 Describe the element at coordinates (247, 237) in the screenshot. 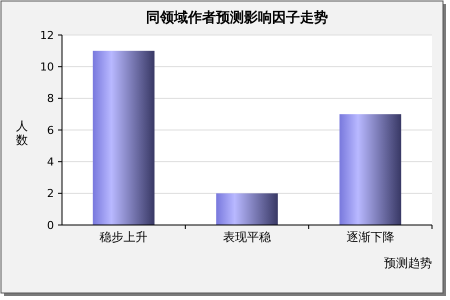

I see `x-tick-label: 表现平稳` at that location.